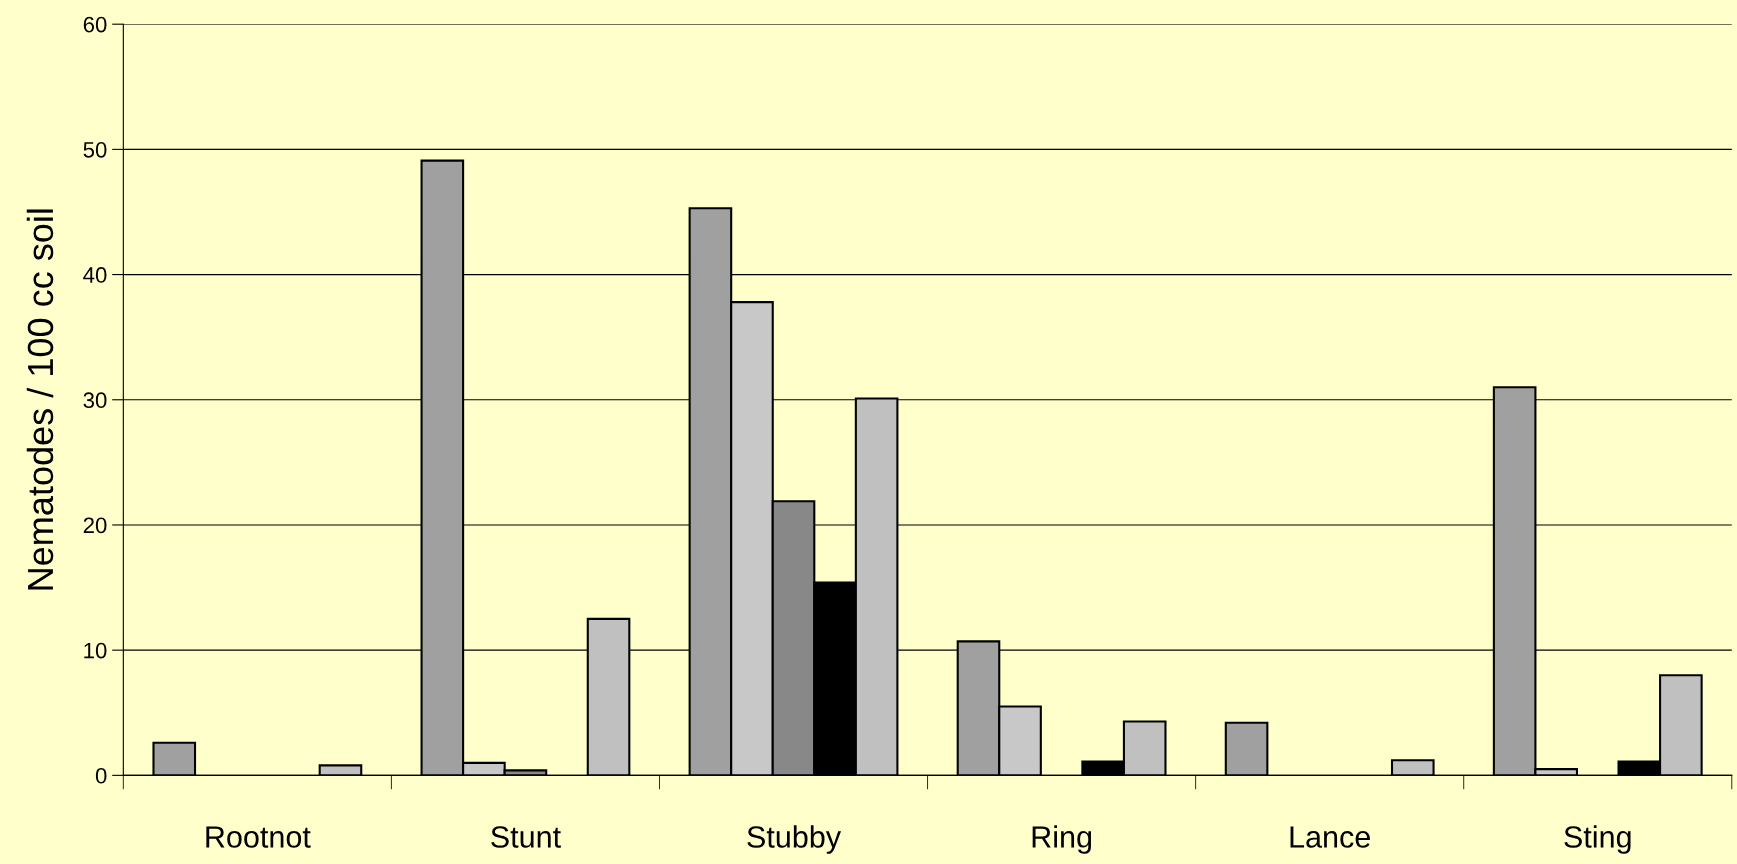 The image size is (1737, 864). I want to click on x-tick-label: Stubby, so click(794, 839).